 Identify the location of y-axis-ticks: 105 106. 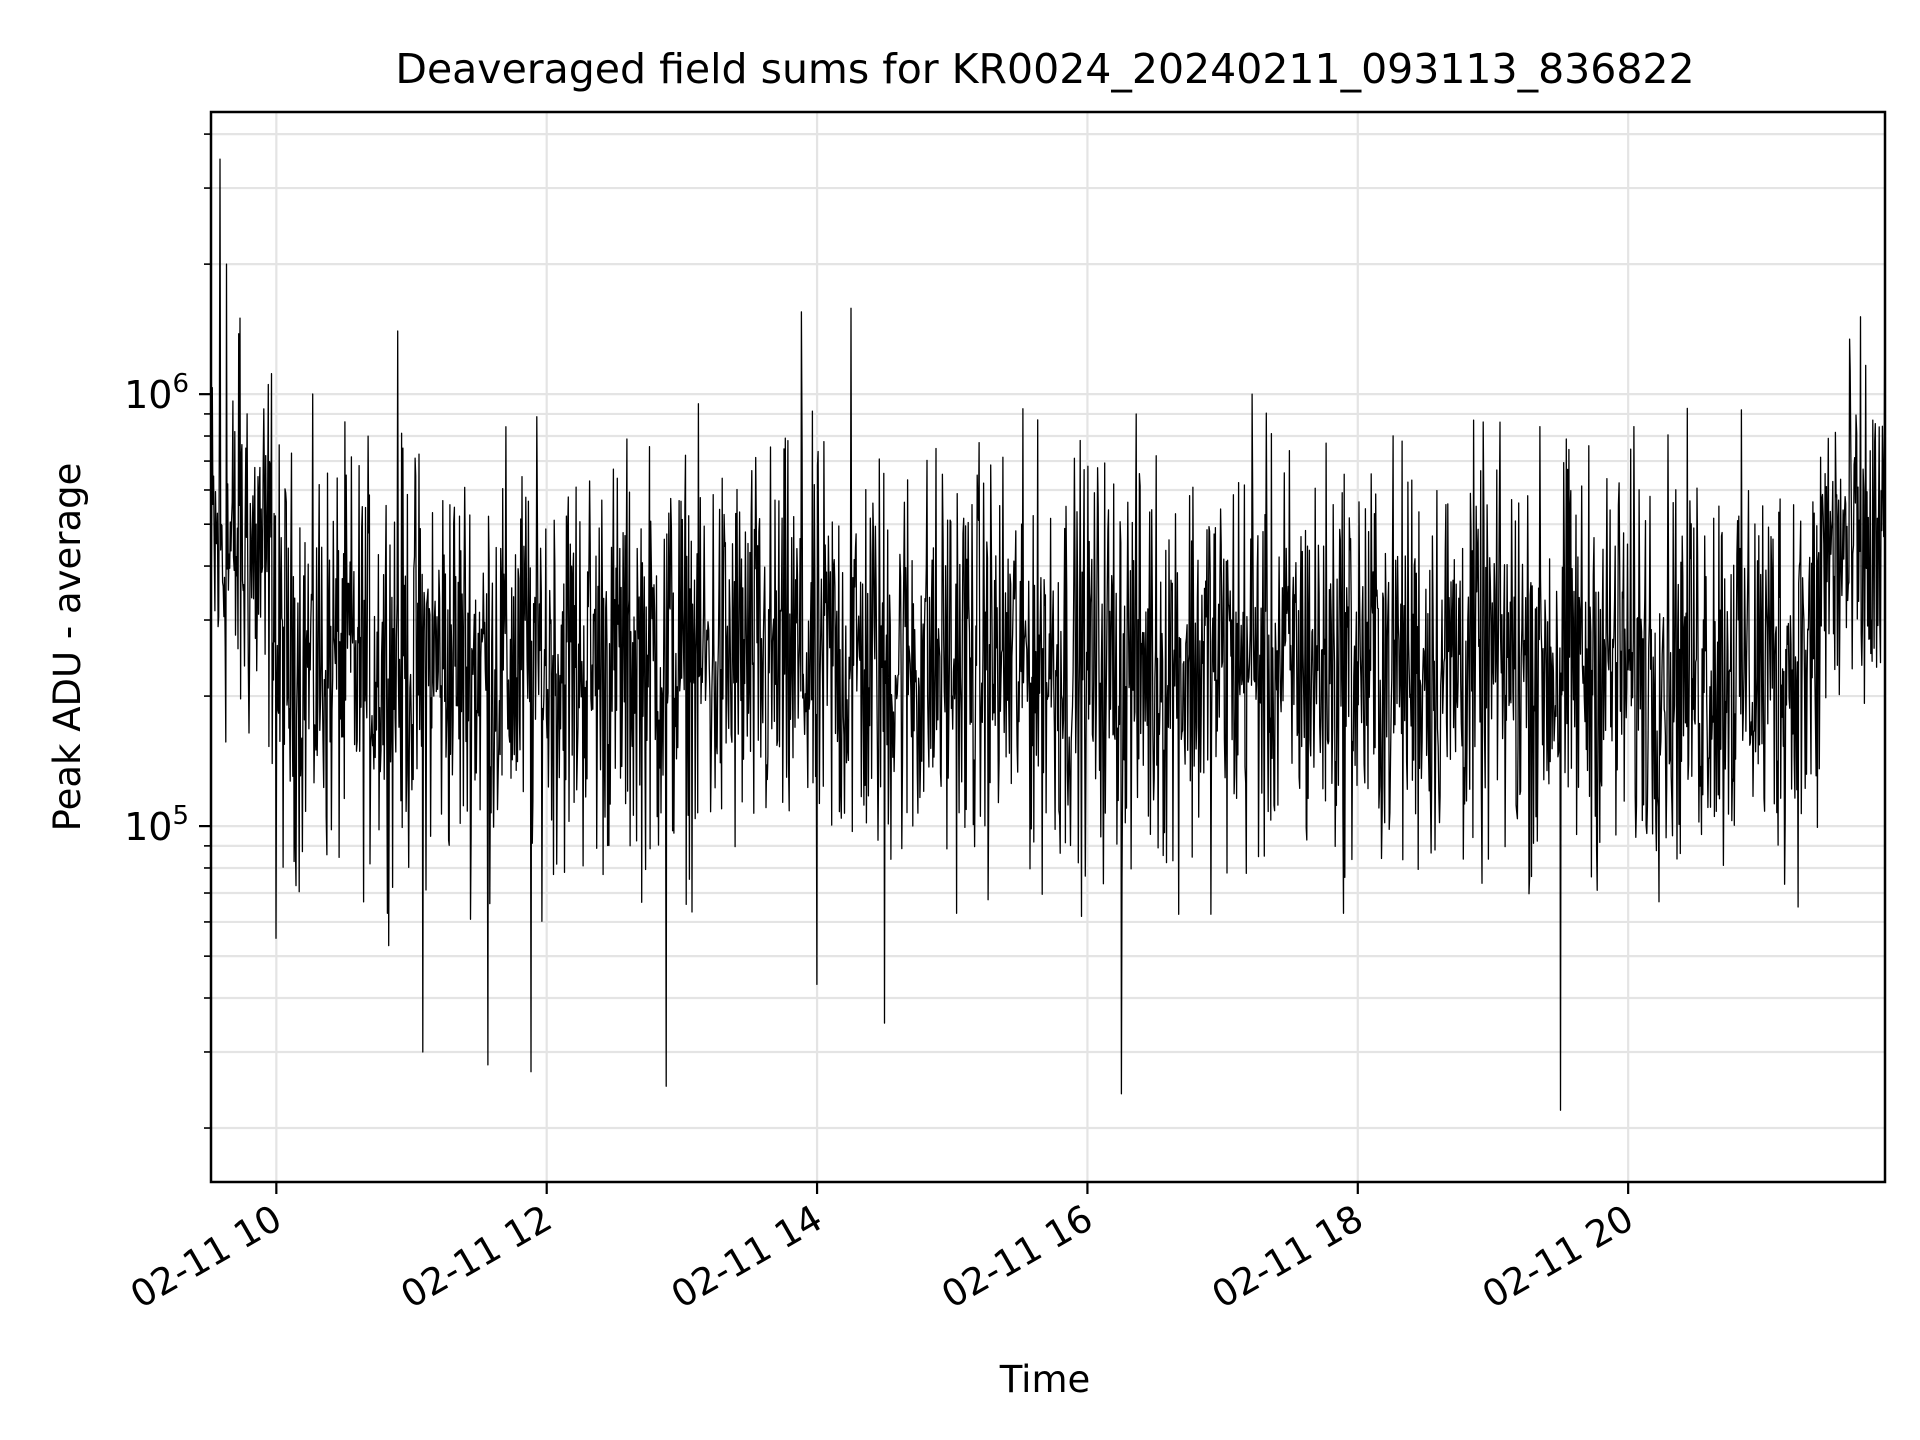
(167, 631).